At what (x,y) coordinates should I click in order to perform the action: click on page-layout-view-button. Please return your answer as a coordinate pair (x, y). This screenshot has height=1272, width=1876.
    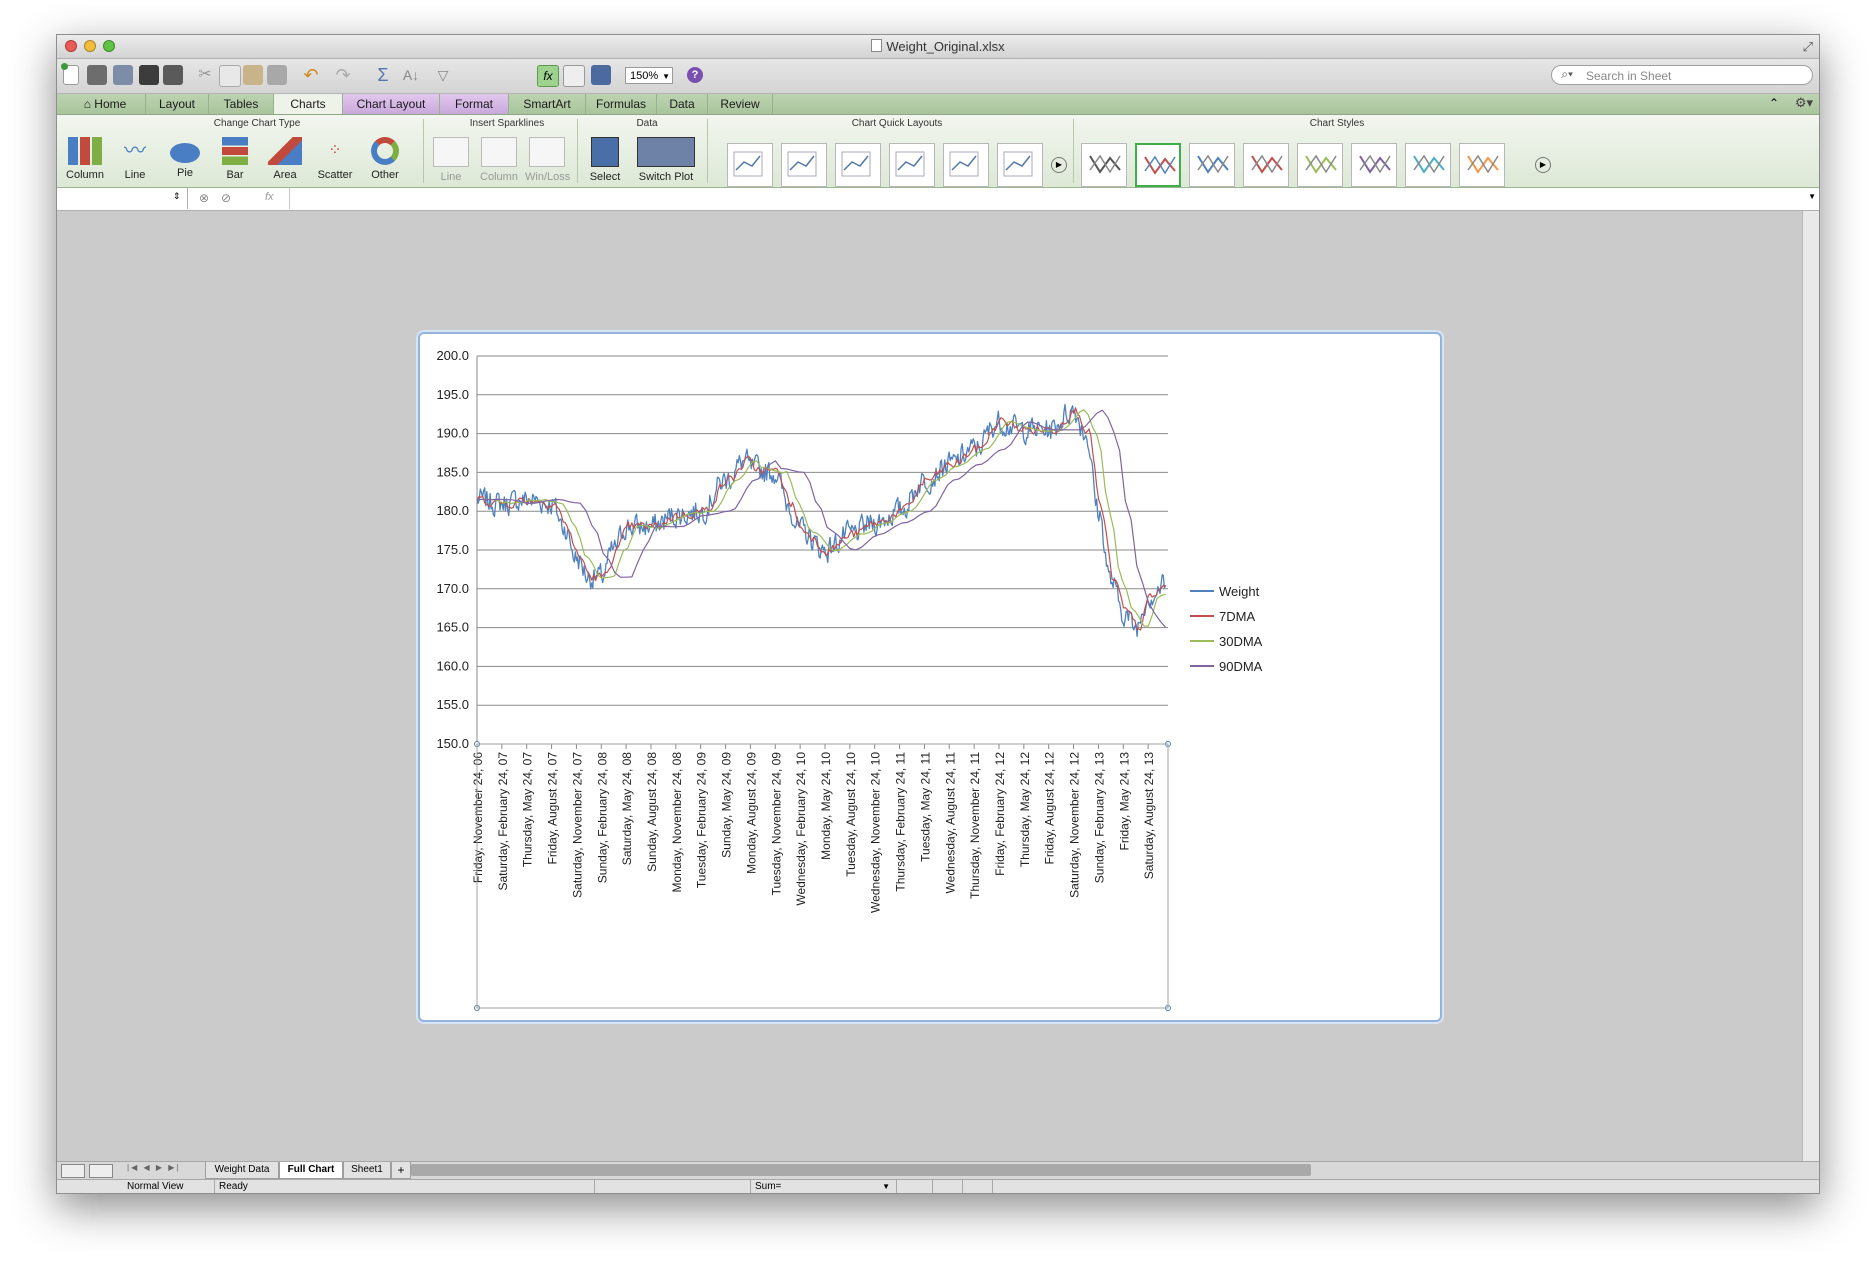
    Looking at the image, I should click on (101, 1171).